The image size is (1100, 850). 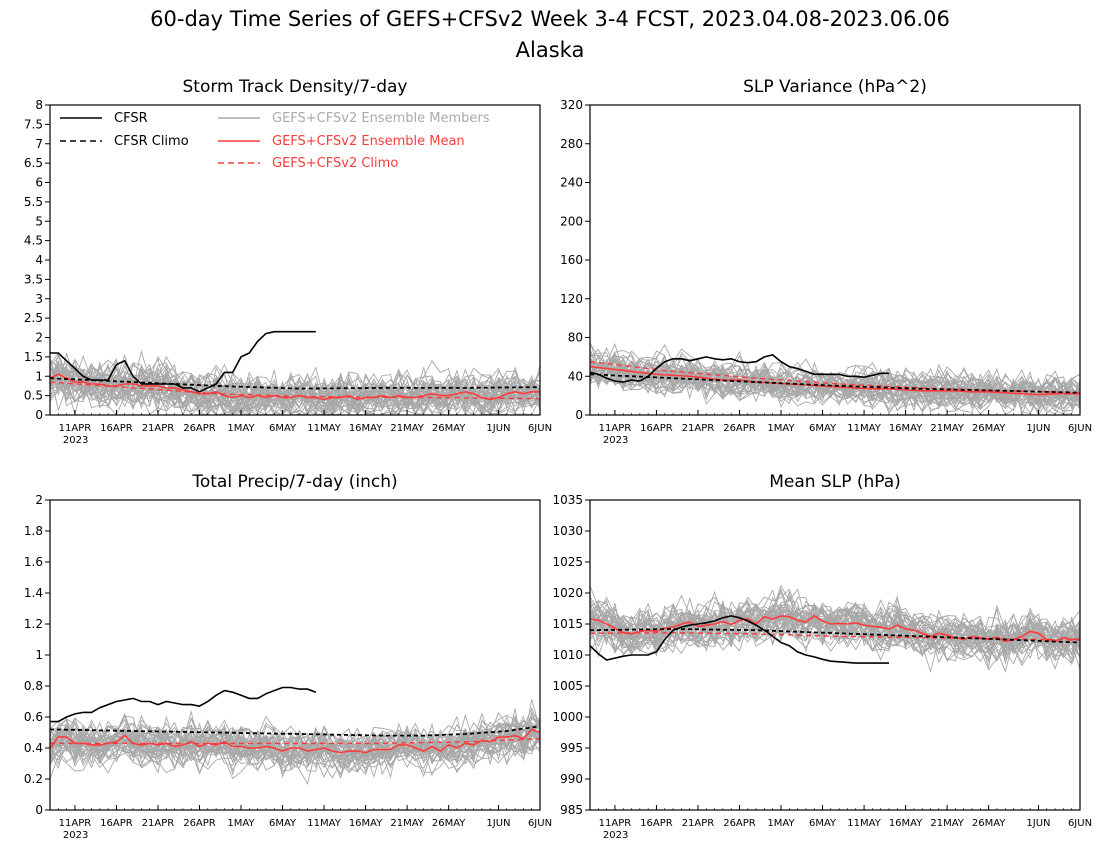 What do you see at coordinates (571, 299) in the screenshot?
I see `y-tick-label: 120` at bounding box center [571, 299].